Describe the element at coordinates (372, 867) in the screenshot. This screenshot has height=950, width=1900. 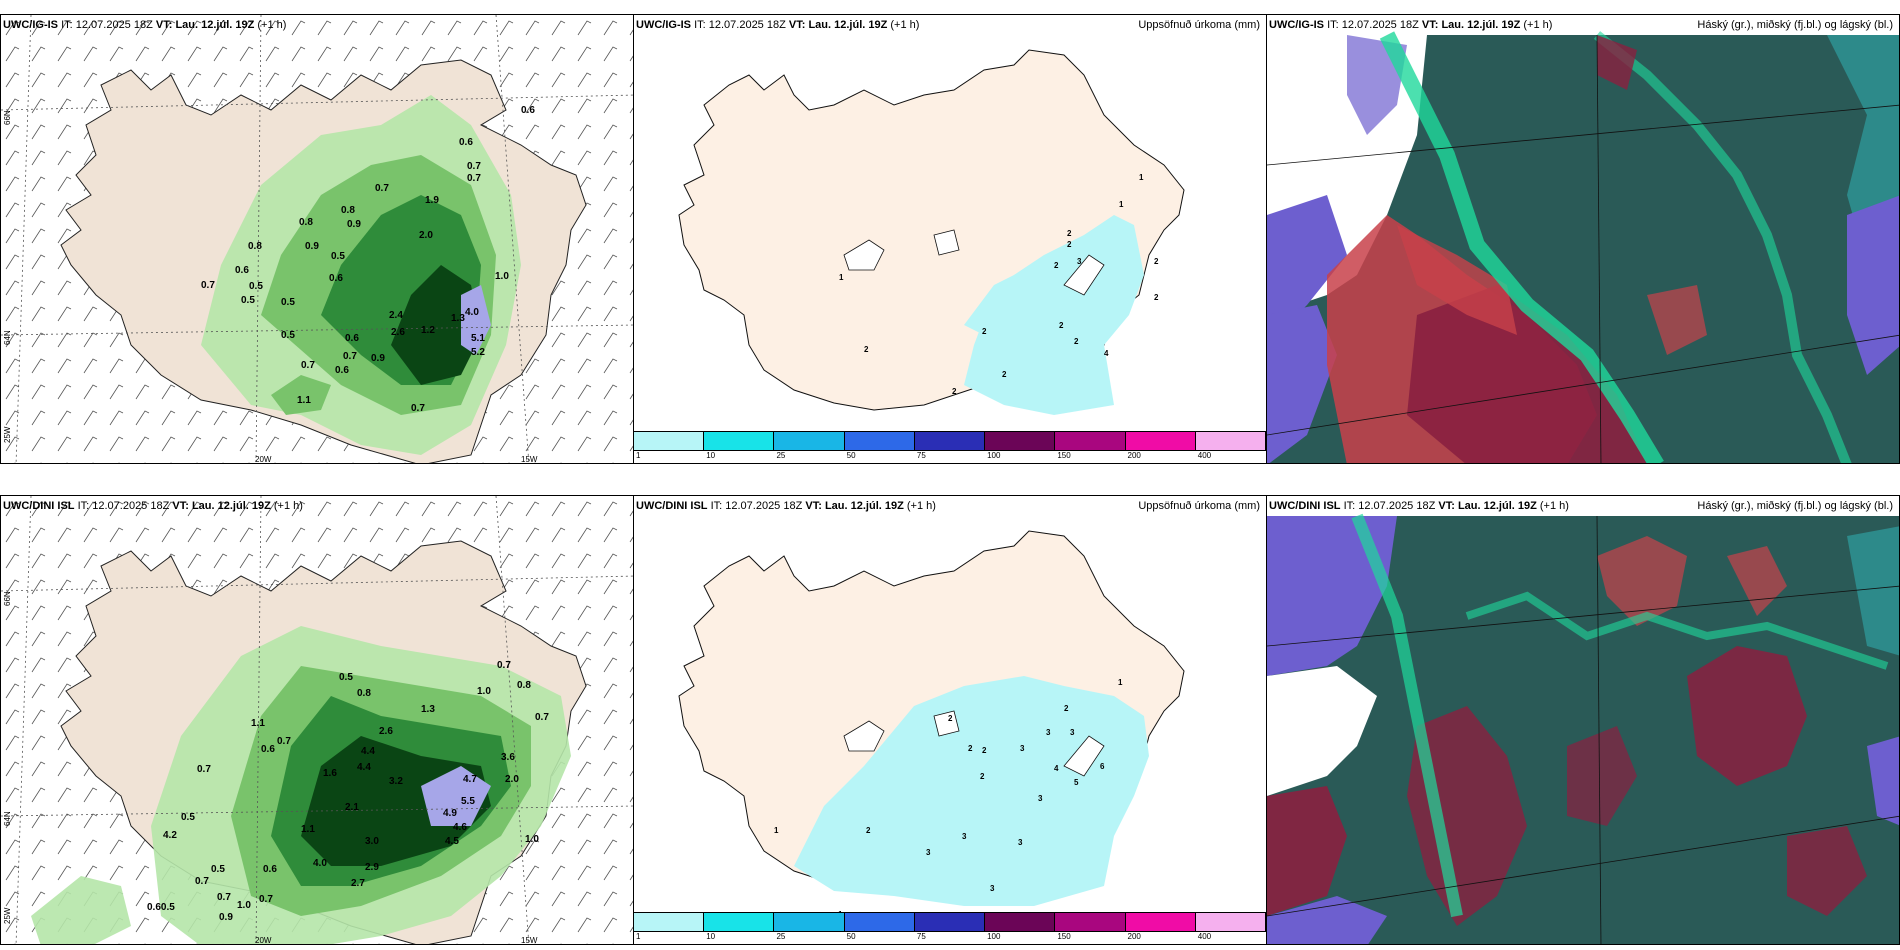
I see `precip-value: 2.9` at that location.